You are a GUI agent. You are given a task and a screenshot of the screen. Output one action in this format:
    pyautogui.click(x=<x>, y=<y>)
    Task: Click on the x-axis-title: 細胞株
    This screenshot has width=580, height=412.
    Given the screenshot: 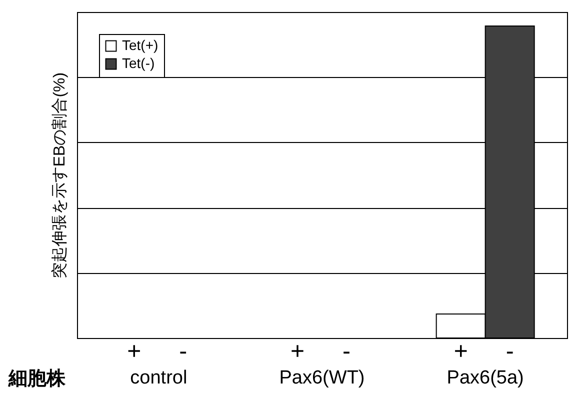 What is the action you would take?
    pyautogui.click(x=37, y=379)
    